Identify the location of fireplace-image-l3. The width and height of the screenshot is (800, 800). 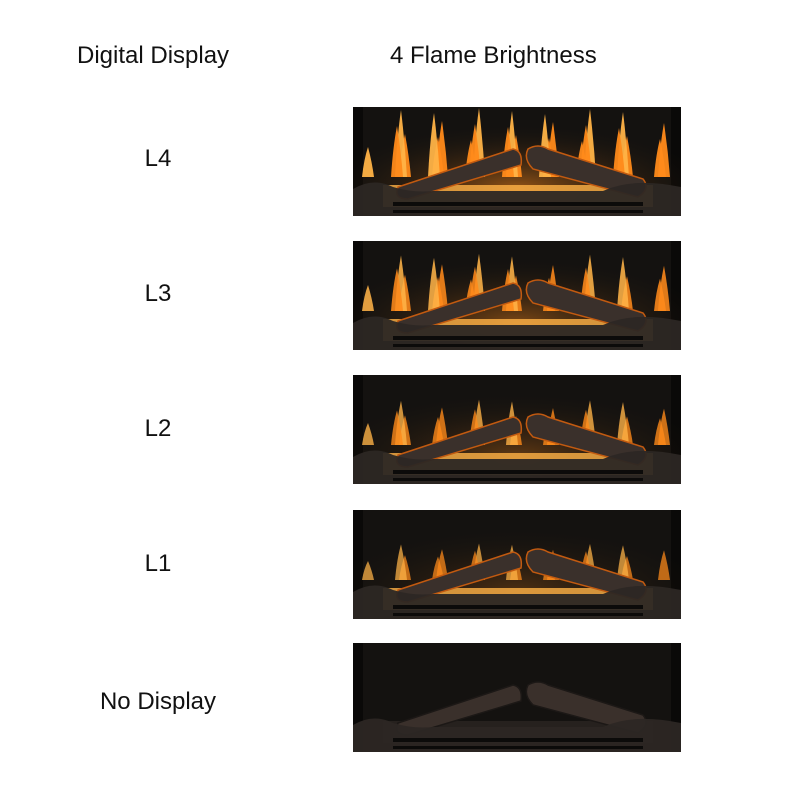
(517, 295).